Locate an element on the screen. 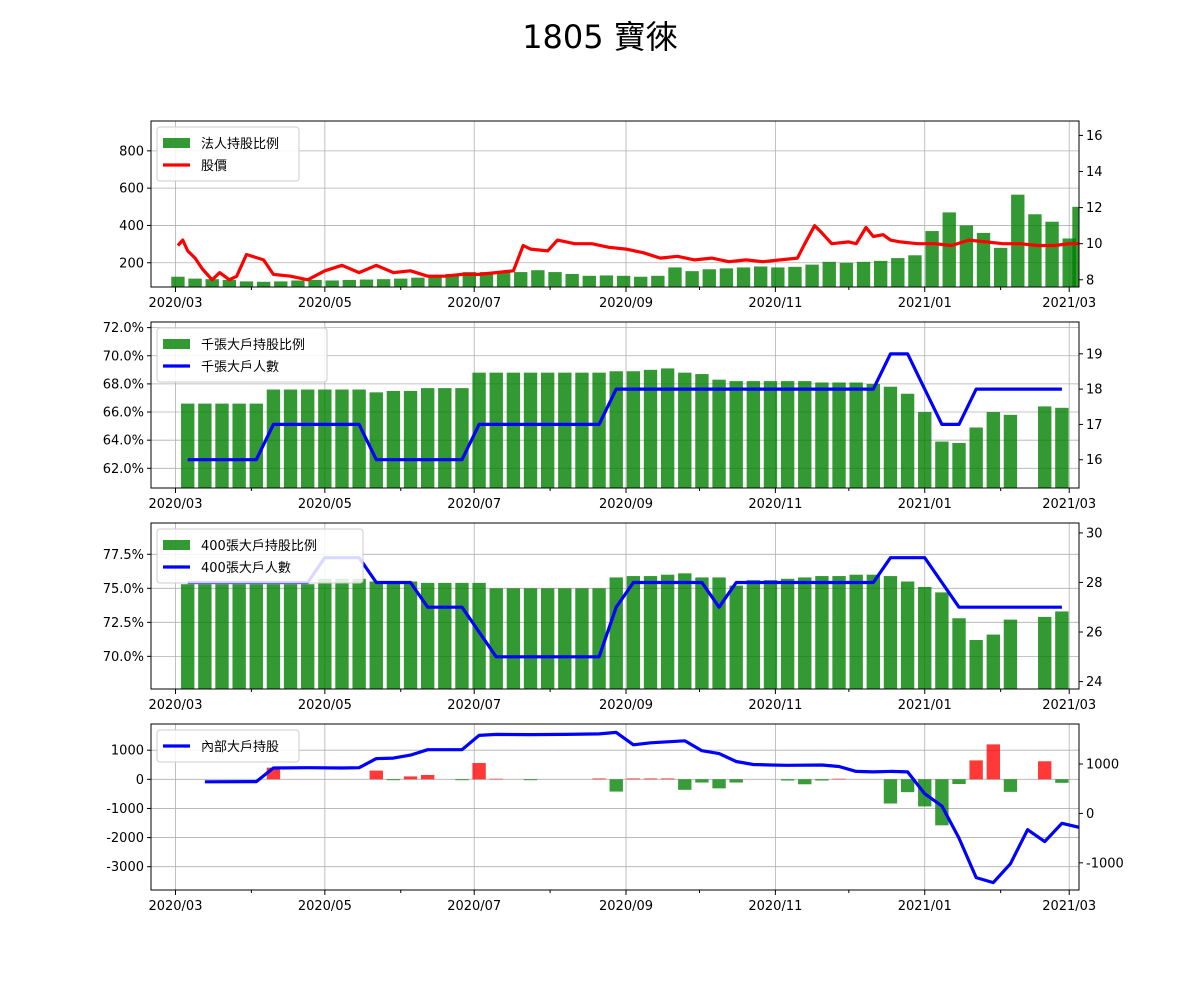  right-tick-label-0-3: 14 is located at coordinates (1094, 172).